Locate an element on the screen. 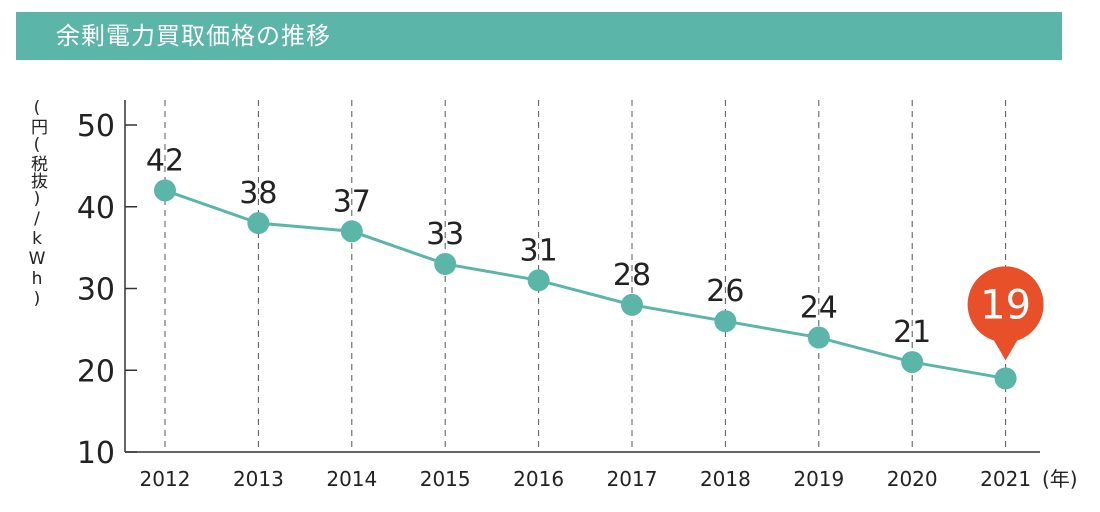 The width and height of the screenshot is (1100, 512). title-bar: 余剰電力買取価格の推移 is located at coordinates (539, 36).